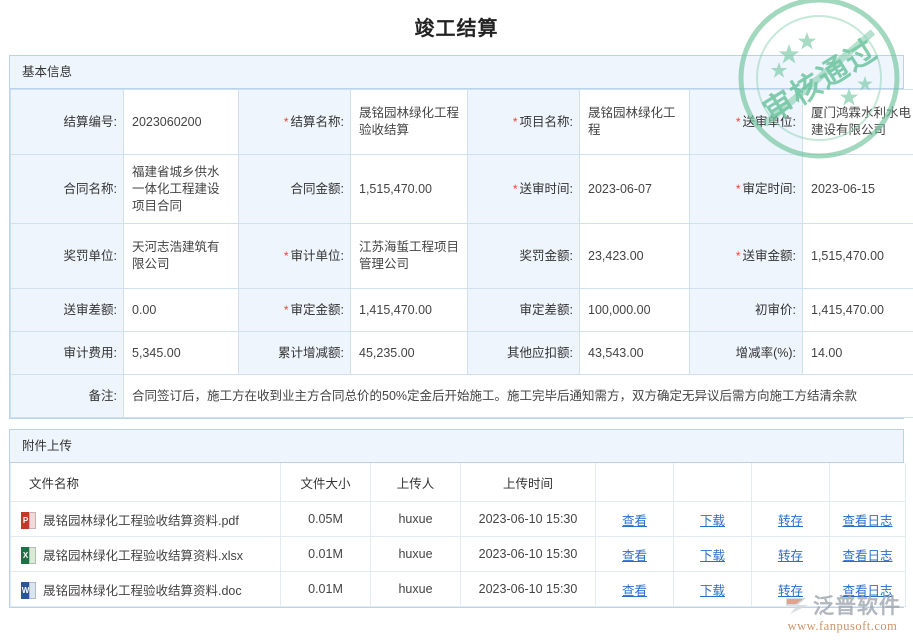 This screenshot has height=640, width=913. Describe the element at coordinates (528, 482) in the screenshot. I see `column-header-uploadtime: 上传时间` at that location.